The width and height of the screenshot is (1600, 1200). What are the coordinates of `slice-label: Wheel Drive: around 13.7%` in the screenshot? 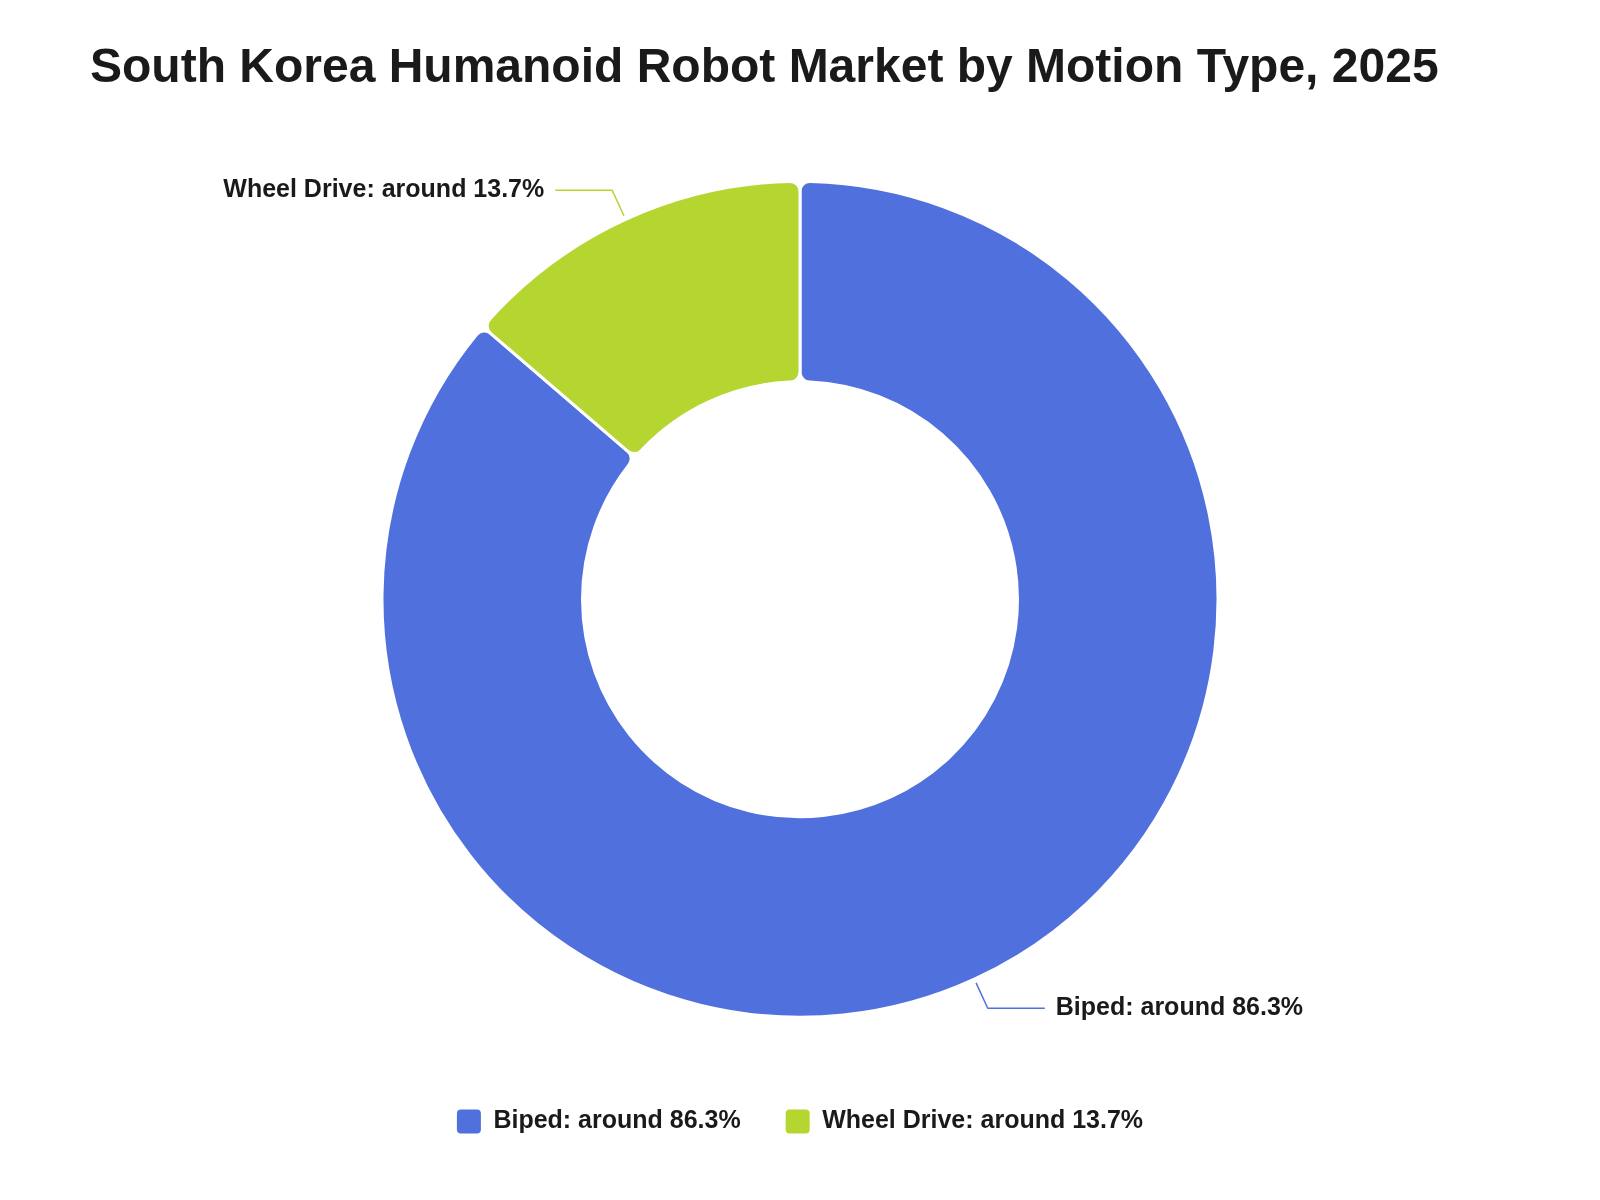 It's located at (384, 188).